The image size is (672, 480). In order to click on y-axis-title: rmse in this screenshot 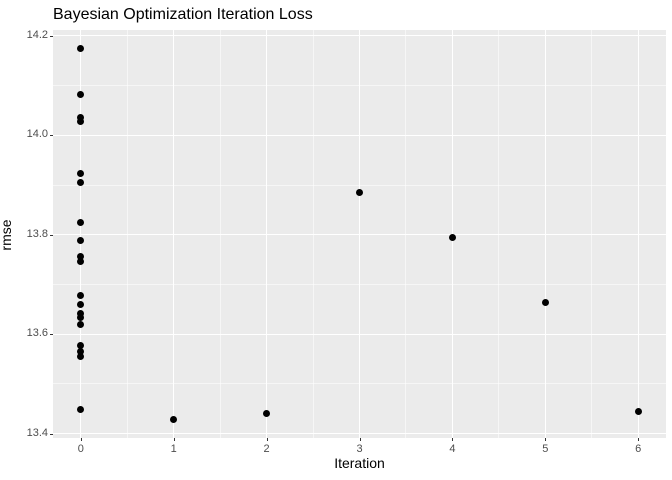, I will do `click(7, 235)`.